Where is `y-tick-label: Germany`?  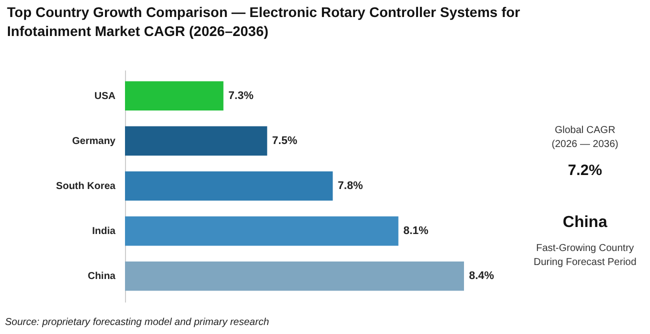 y-tick-label: Germany is located at coordinates (94, 141).